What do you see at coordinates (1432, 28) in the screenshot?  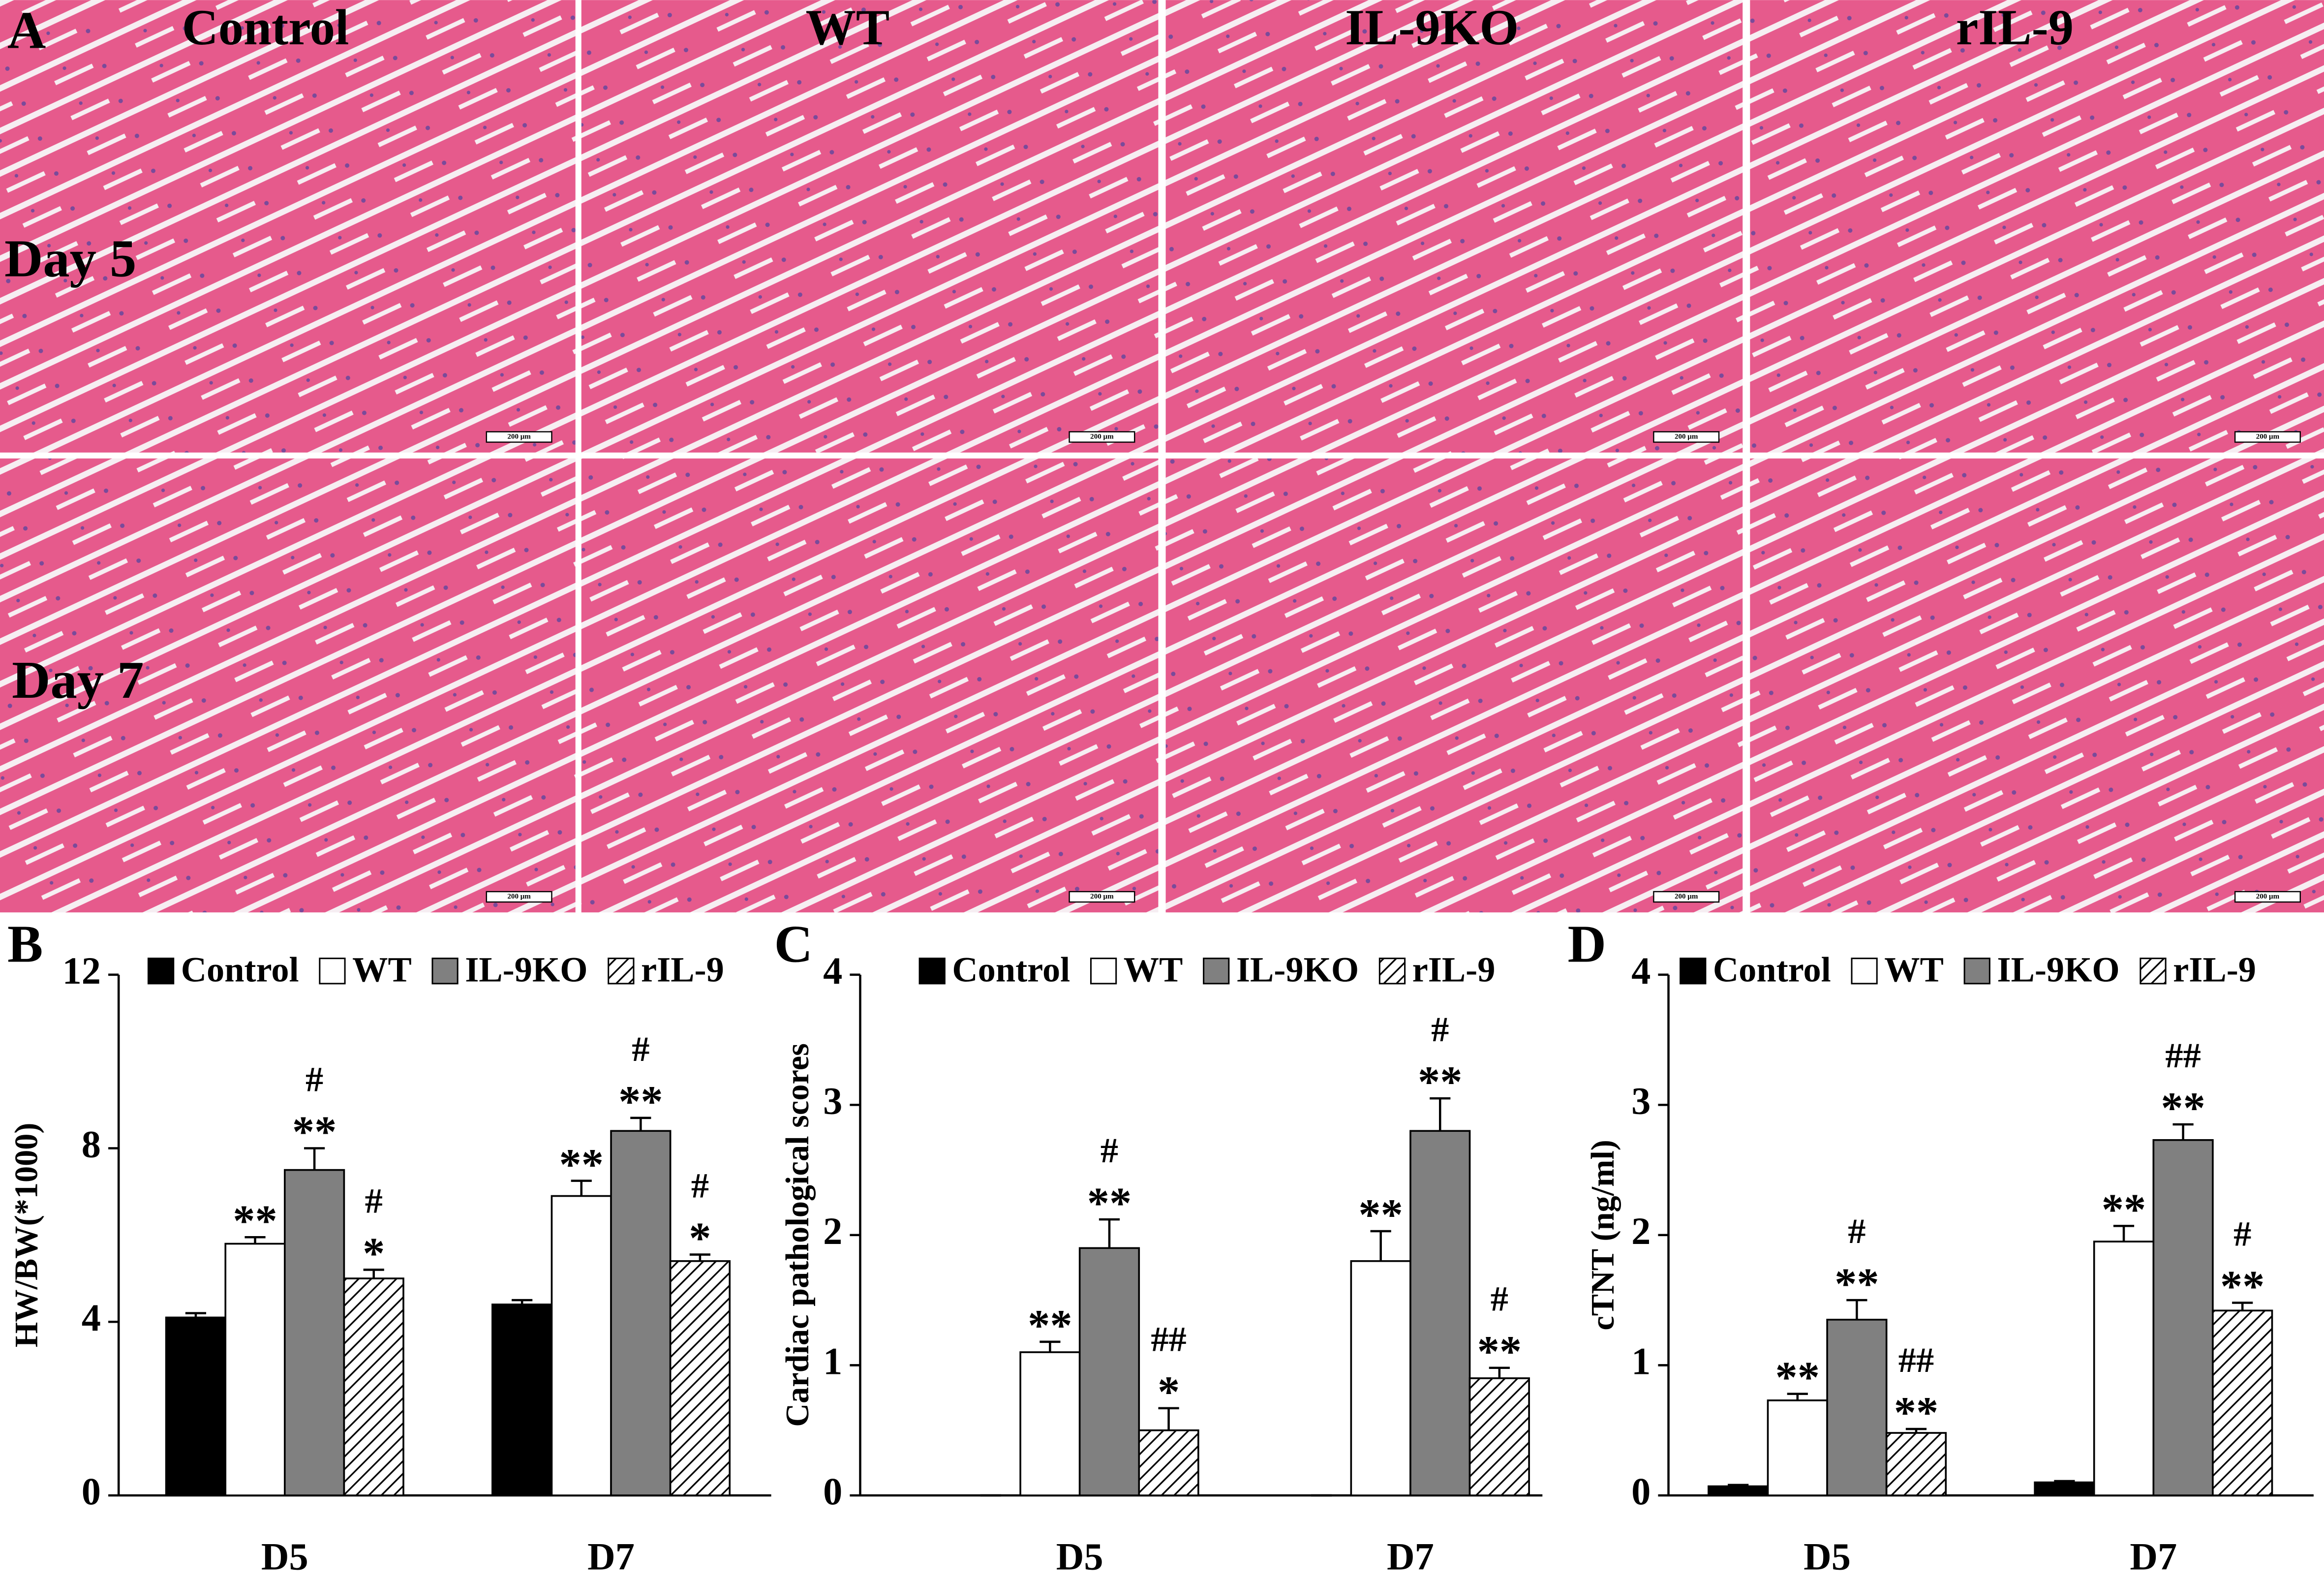 I see `column-label: IL-9KO` at bounding box center [1432, 28].